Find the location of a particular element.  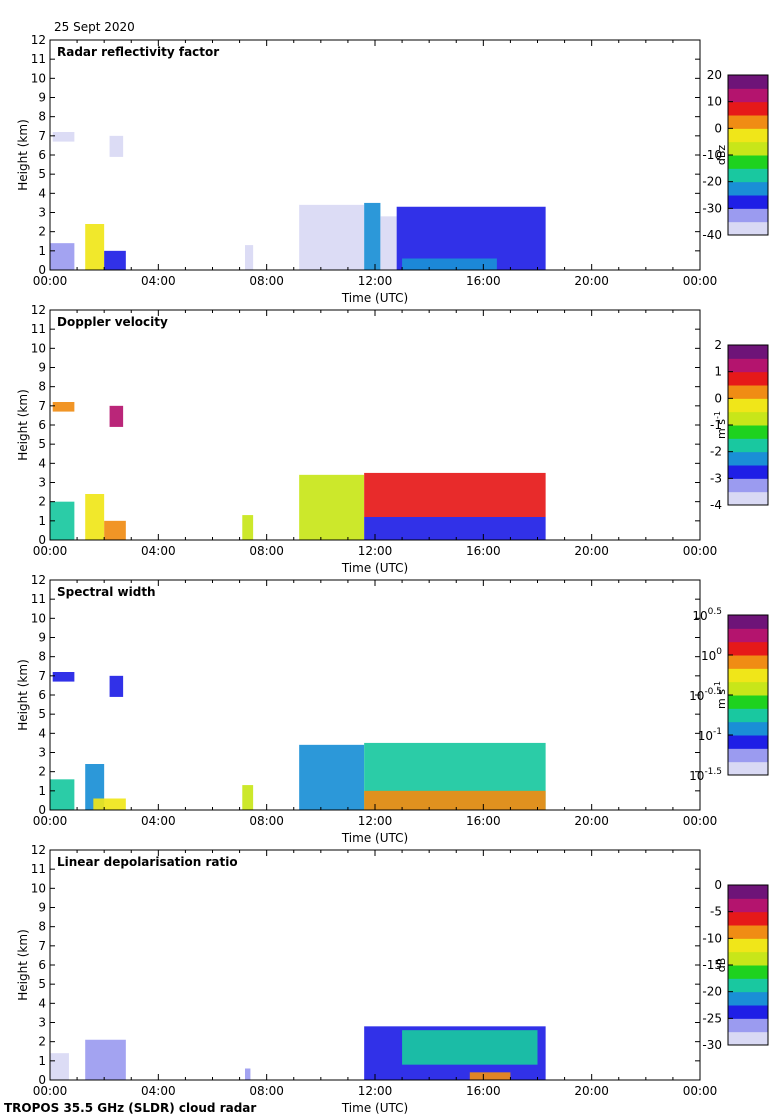

x-tick-label: 20:00 is located at coordinates (591, 551).